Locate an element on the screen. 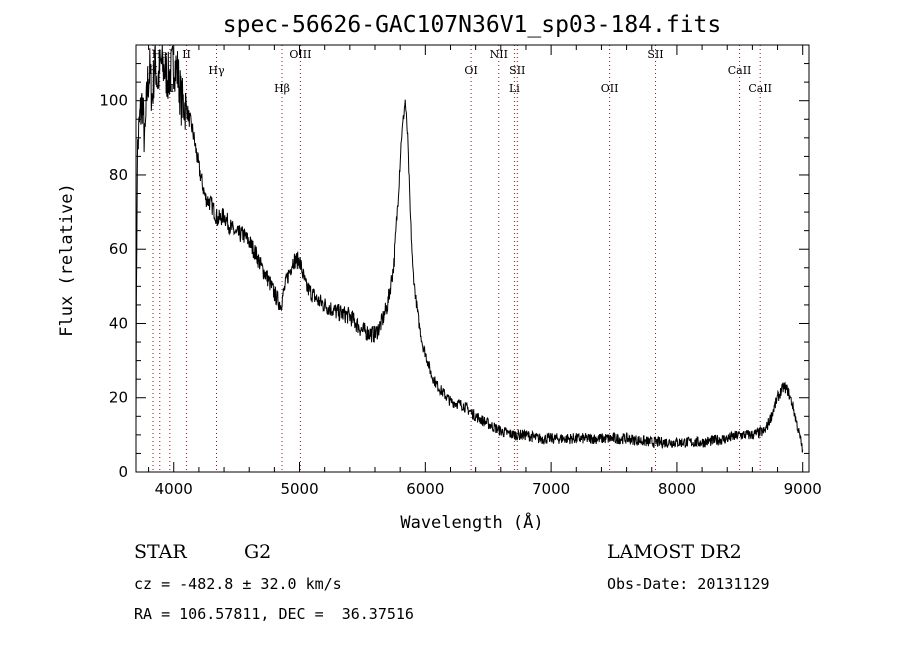  y-tick-label: 60 is located at coordinates (118, 249).